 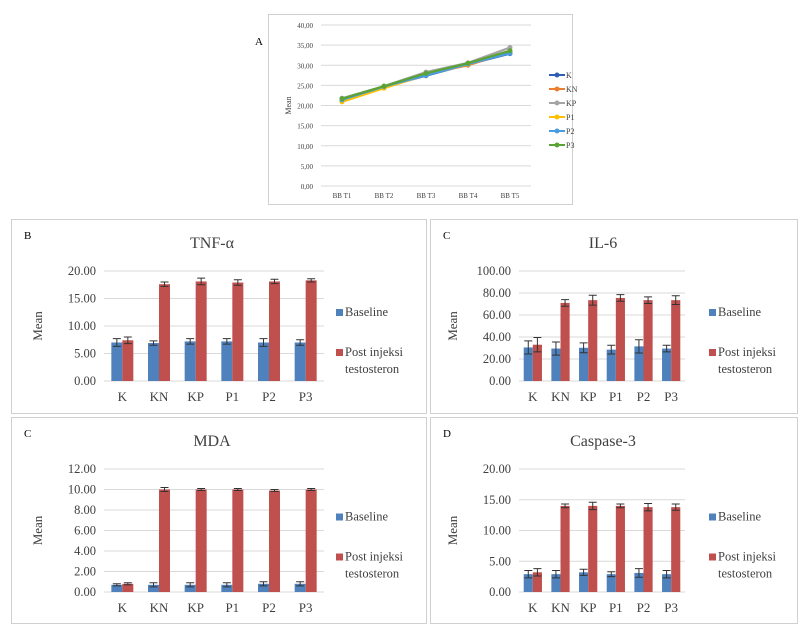 I want to click on bar-post-p2, so click(x=648, y=340).